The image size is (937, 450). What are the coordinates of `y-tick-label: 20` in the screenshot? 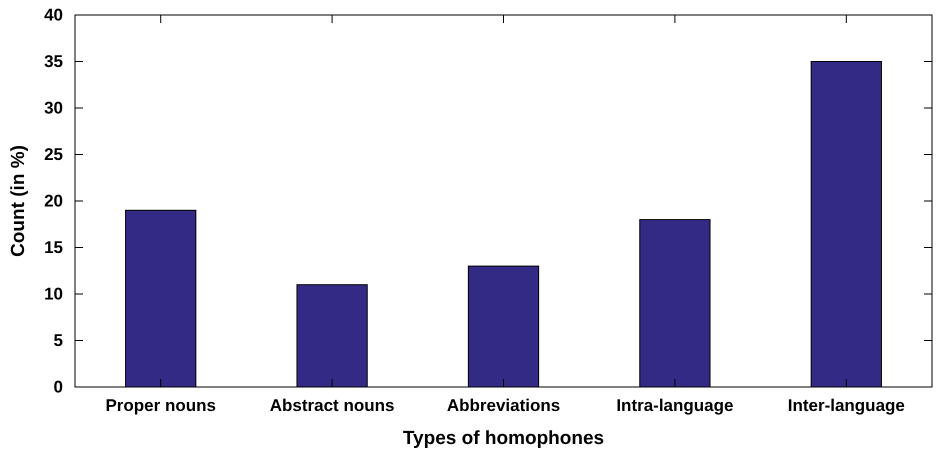 It's located at (53, 200).